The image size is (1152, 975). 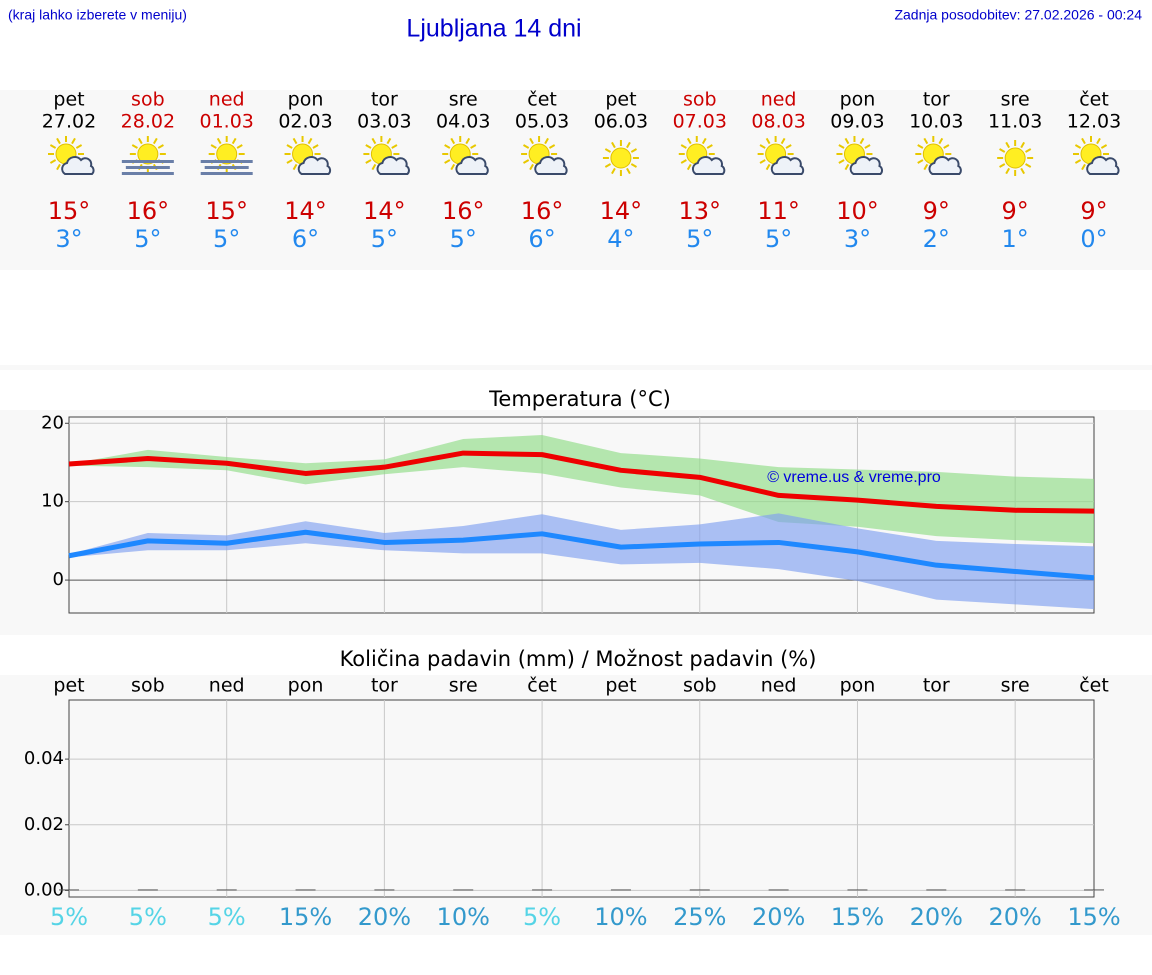 What do you see at coordinates (463, 686) in the screenshot?
I see `x-tick-label: sre` at bounding box center [463, 686].